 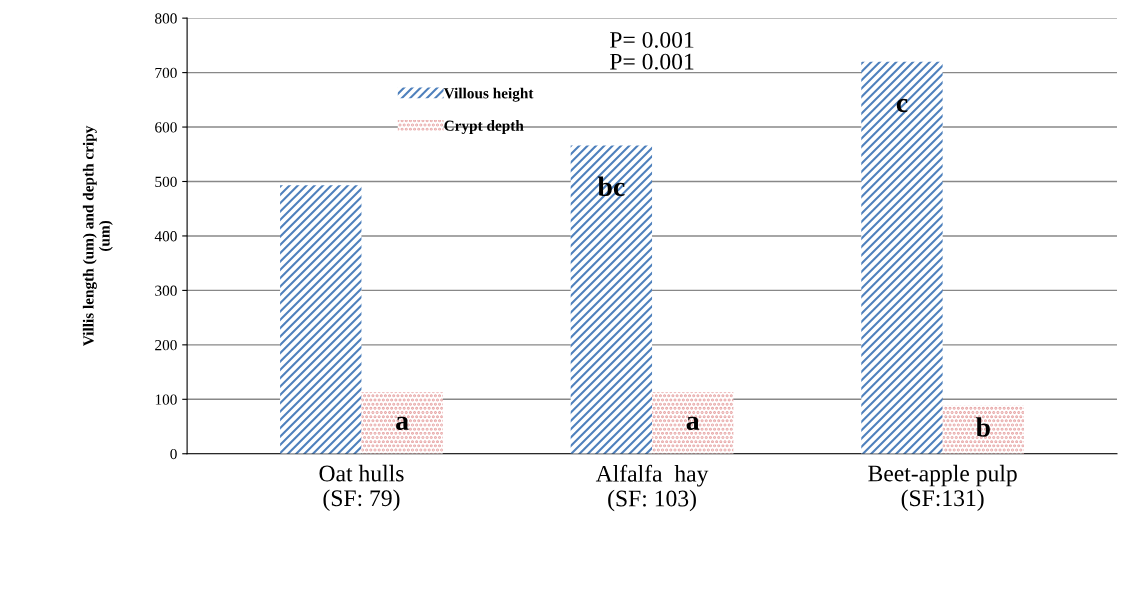 What do you see at coordinates (484, 127) in the screenshot?
I see `legend-label: Crypt depth` at bounding box center [484, 127].